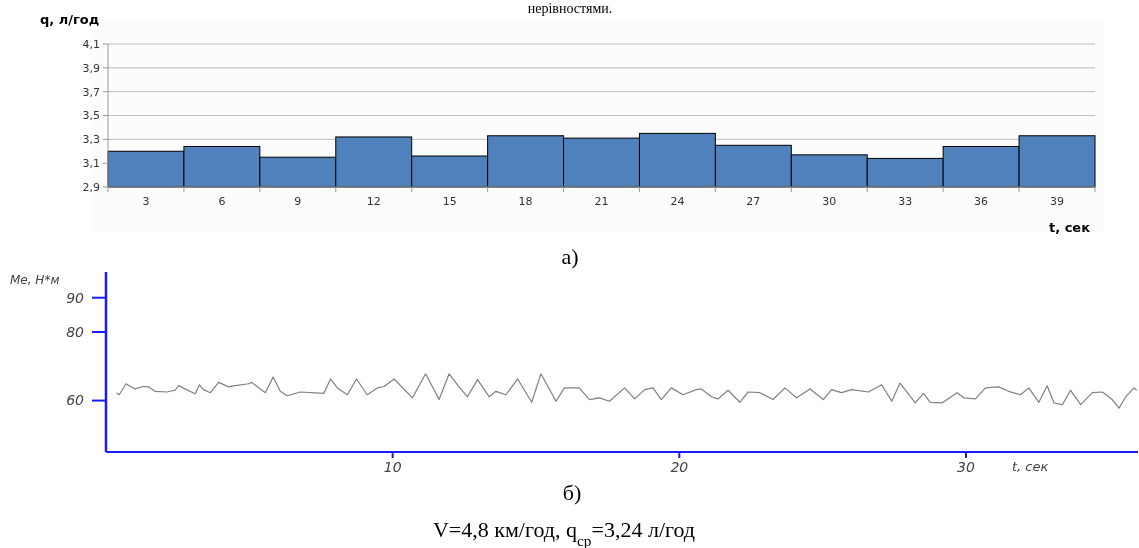 The width and height of the screenshot is (1139, 548). Describe the element at coordinates (627, 391) in the screenshot. I see `line-series` at that location.